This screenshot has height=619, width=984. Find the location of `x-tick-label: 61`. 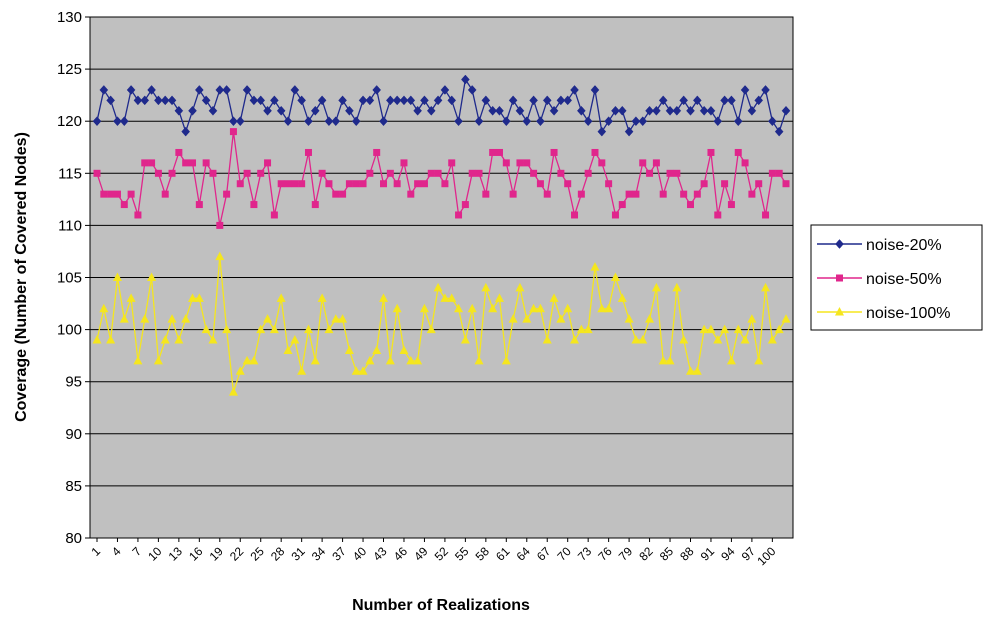

x-tick-label: 61 is located at coordinates (503, 554).